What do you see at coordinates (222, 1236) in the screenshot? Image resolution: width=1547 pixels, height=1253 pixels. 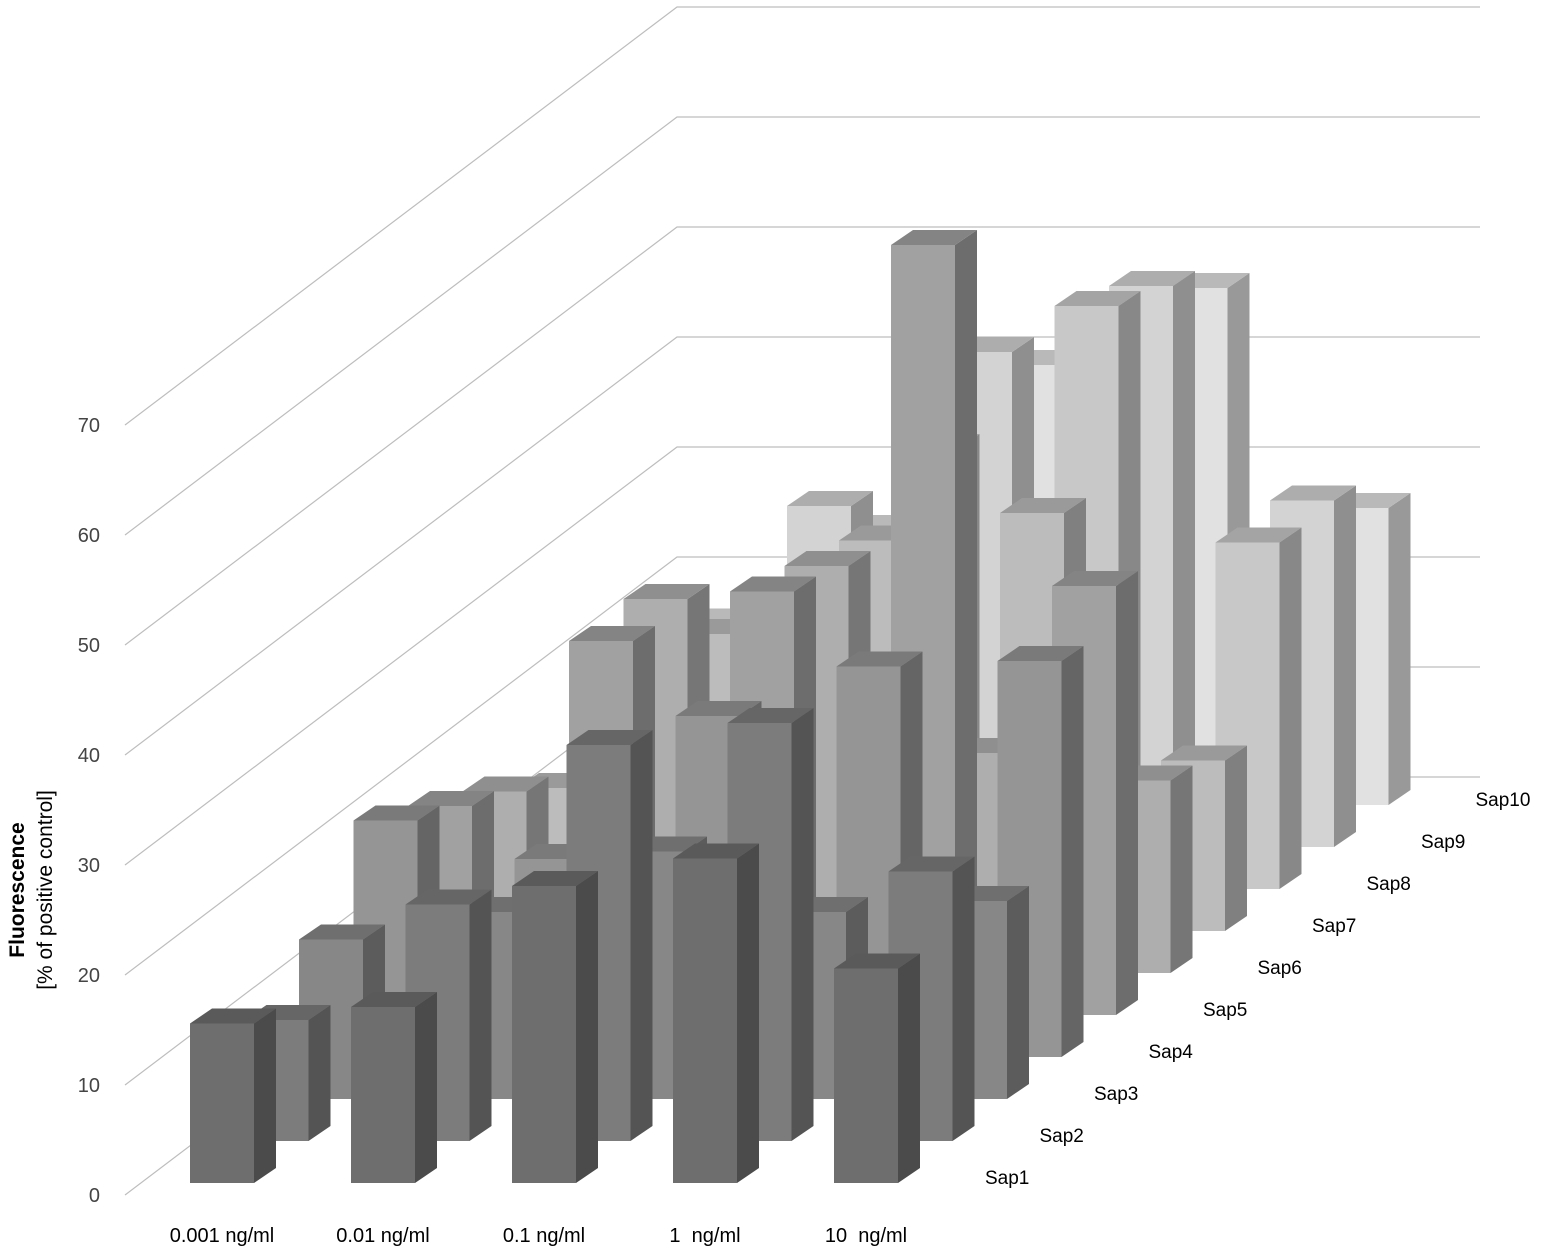 I see `x-category-label: 0.001 ng/ml` at bounding box center [222, 1236].